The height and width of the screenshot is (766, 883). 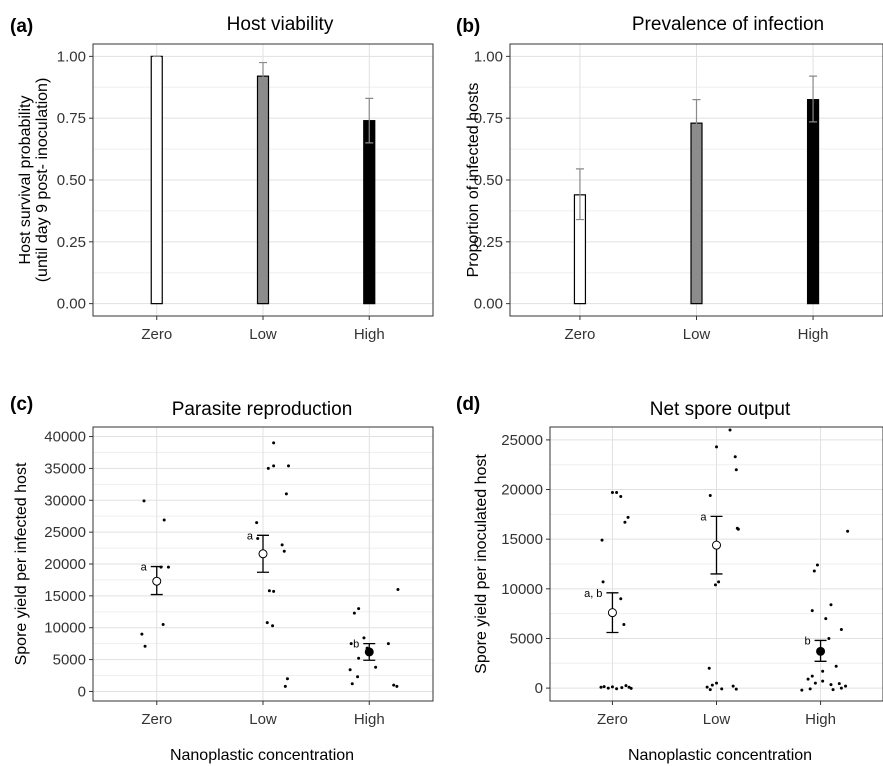 I want to click on y-axis-label: Spore yield per inoculated host, so click(x=481, y=564).